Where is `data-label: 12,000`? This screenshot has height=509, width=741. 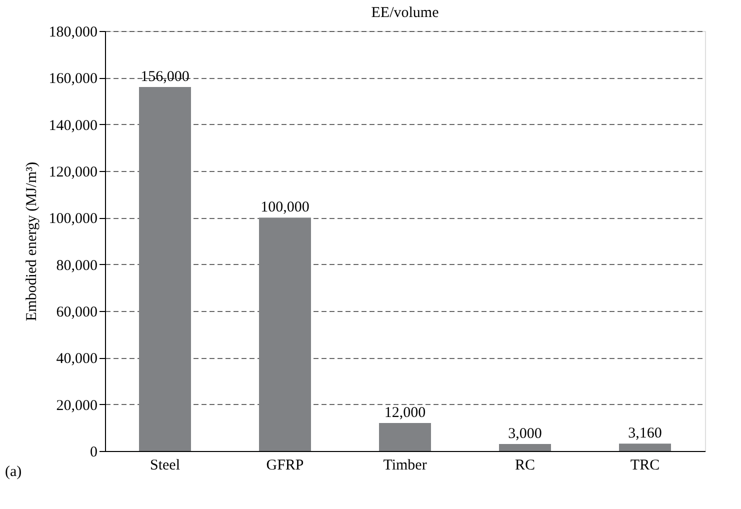
data-label: 12,000 is located at coordinates (405, 413).